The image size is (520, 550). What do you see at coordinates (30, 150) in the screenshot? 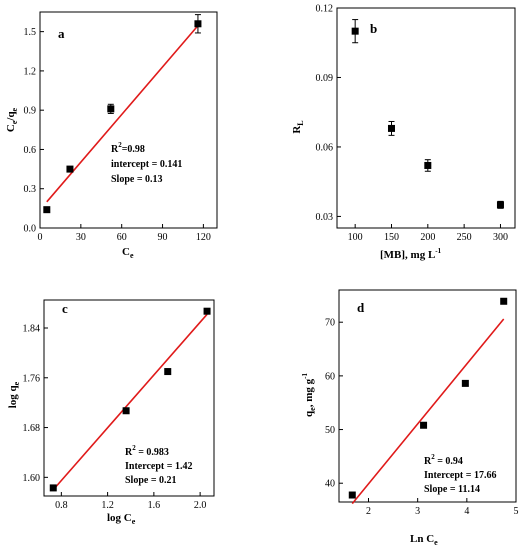
I see `y-tick-label: 0.6` at bounding box center [30, 150].